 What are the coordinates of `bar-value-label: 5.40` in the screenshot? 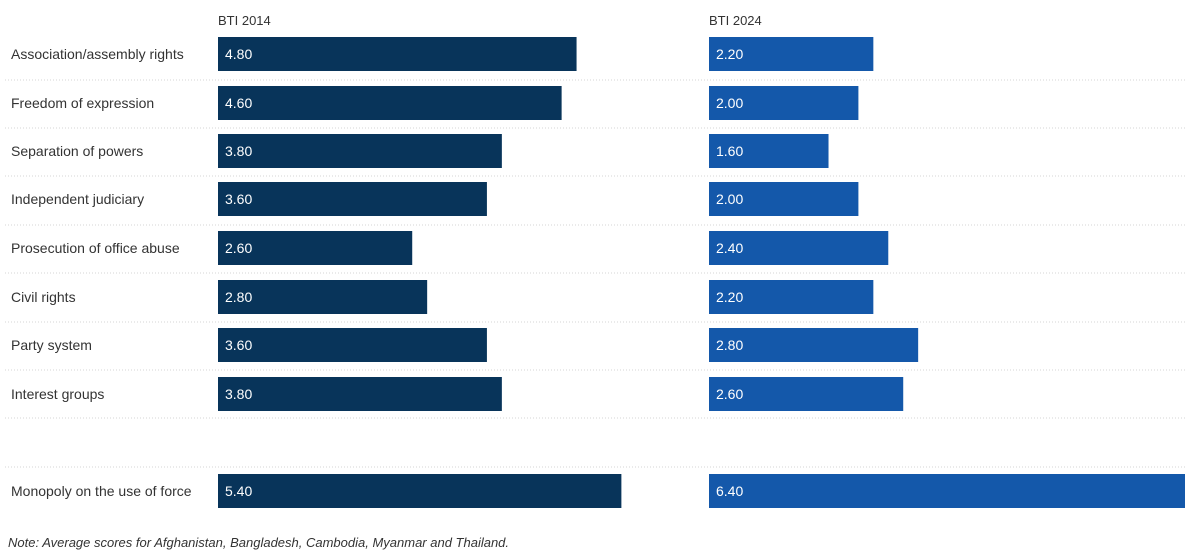 It's located at (238, 491).